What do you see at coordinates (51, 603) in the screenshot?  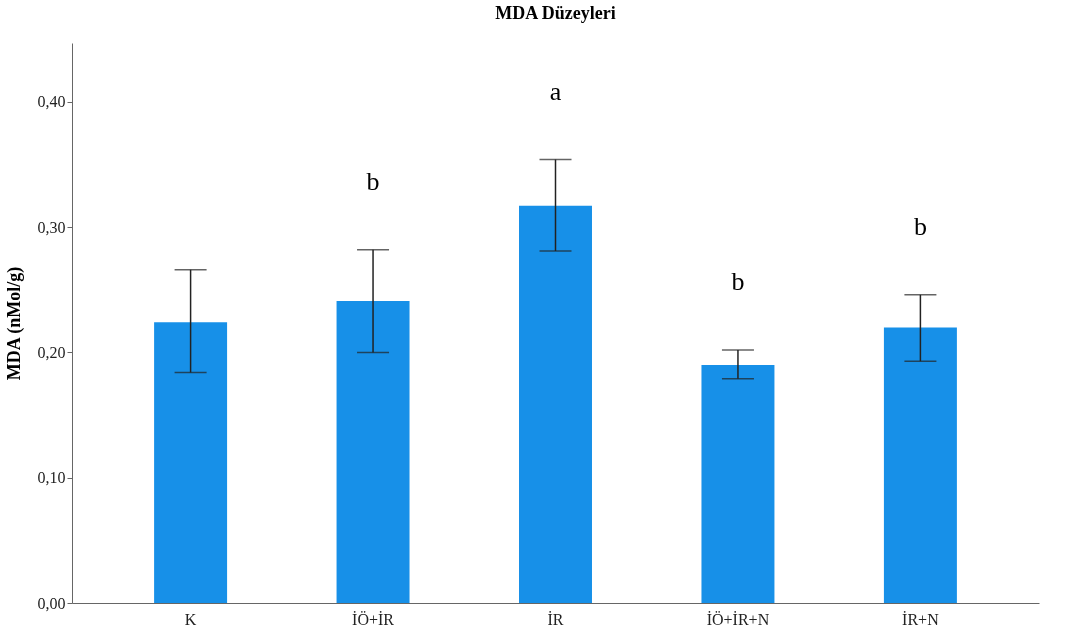 I see `y-tick-label: 0,00` at bounding box center [51, 603].